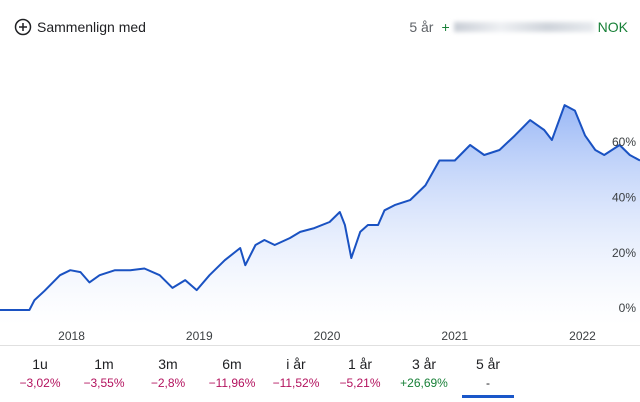  Describe the element at coordinates (488, 374) in the screenshot. I see `period-tab: 5 år -` at that location.